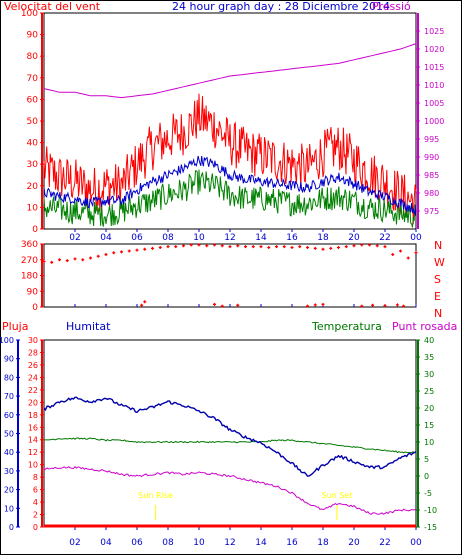  Describe the element at coordinates (88, 326) in the screenshot. I see `humidity-label: Humitat` at that location.